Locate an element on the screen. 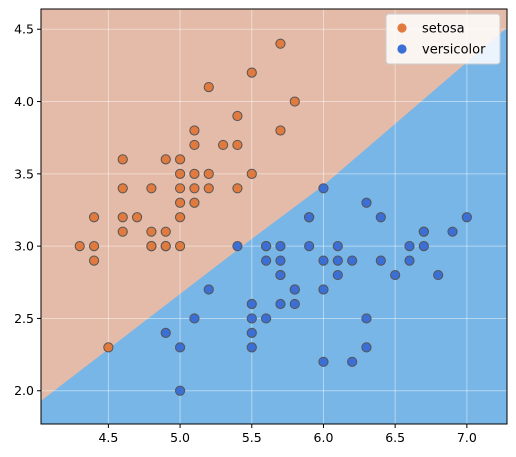 This screenshot has width=516, height=457. x-tick-label-1: 5.0 is located at coordinates (180, 437).